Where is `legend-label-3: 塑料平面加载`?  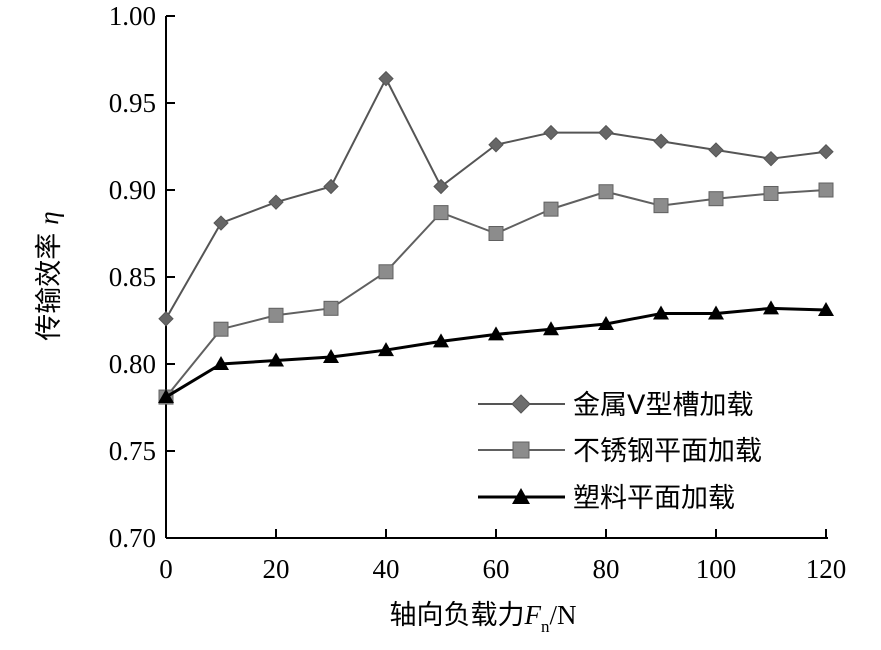 legend-label-3: 塑料平面加载 is located at coordinates (654, 498).